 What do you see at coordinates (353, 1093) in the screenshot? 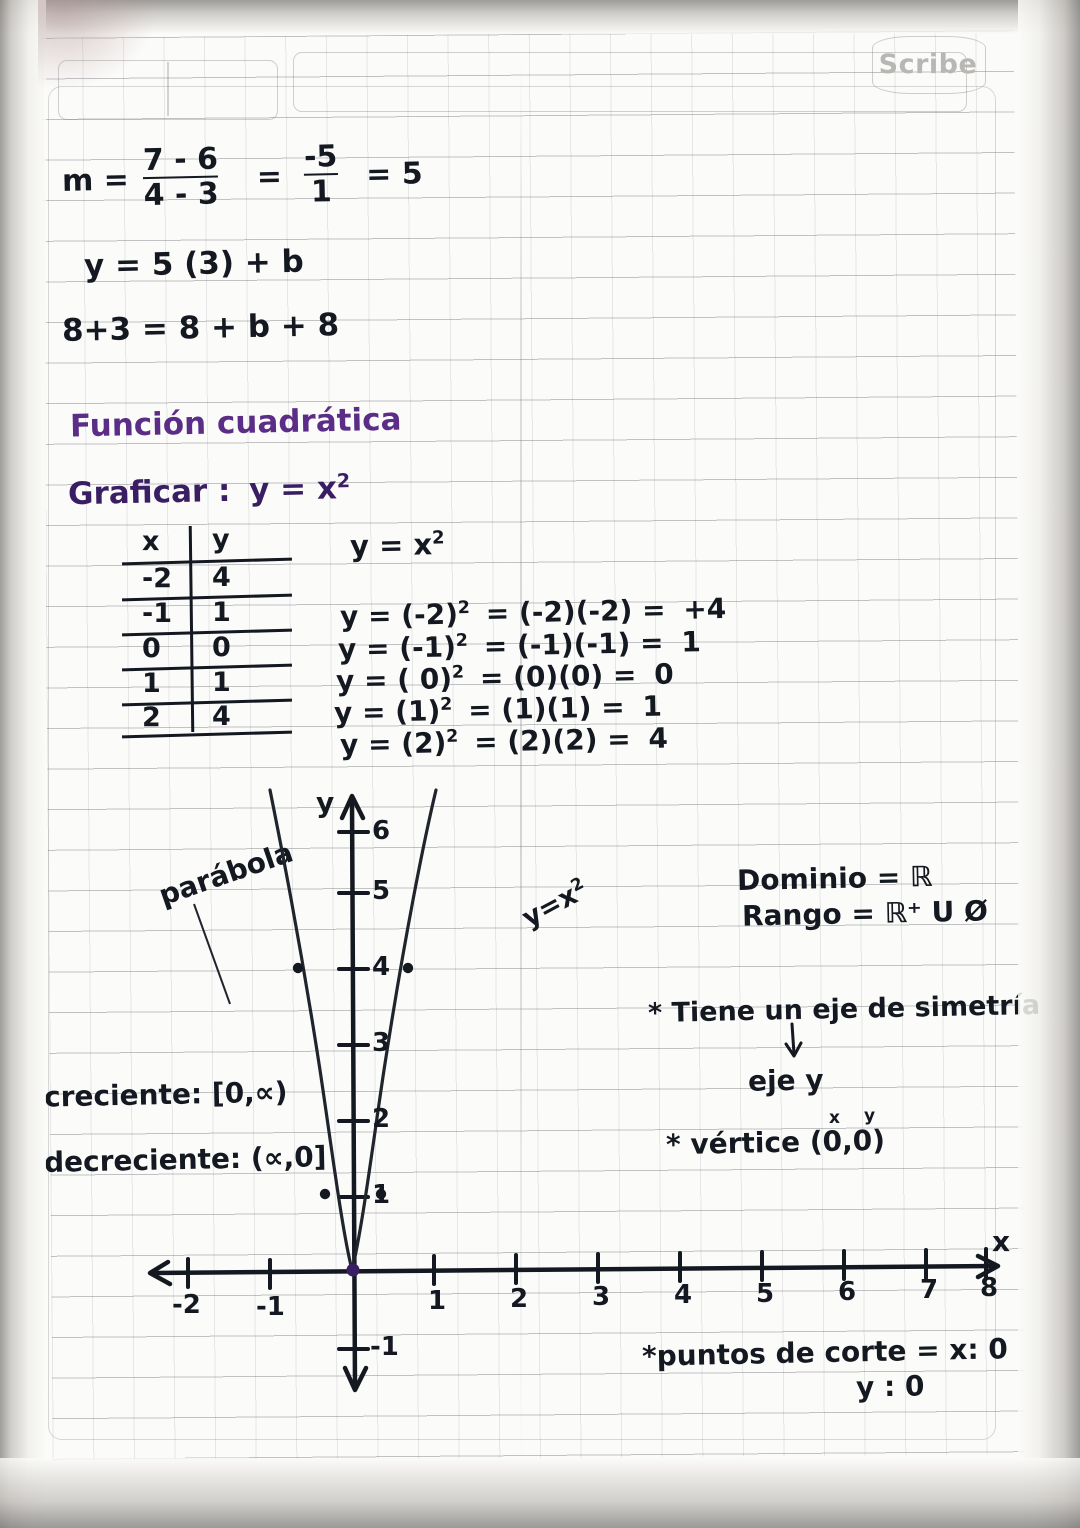
I see `y-axis` at bounding box center [353, 1093].